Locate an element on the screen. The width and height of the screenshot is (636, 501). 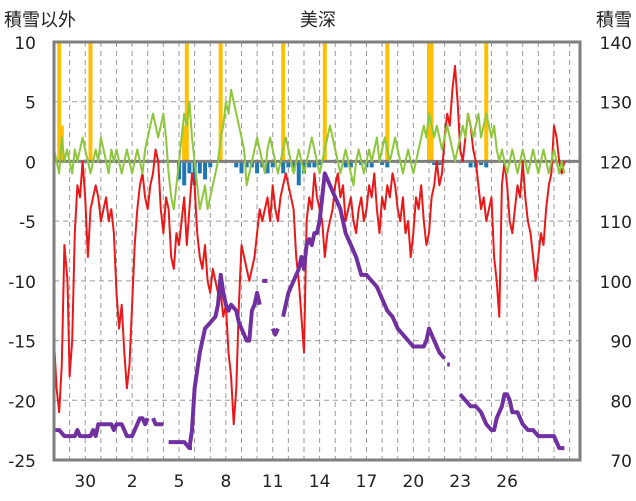
chart-title: 美深 is located at coordinates (318, 20).